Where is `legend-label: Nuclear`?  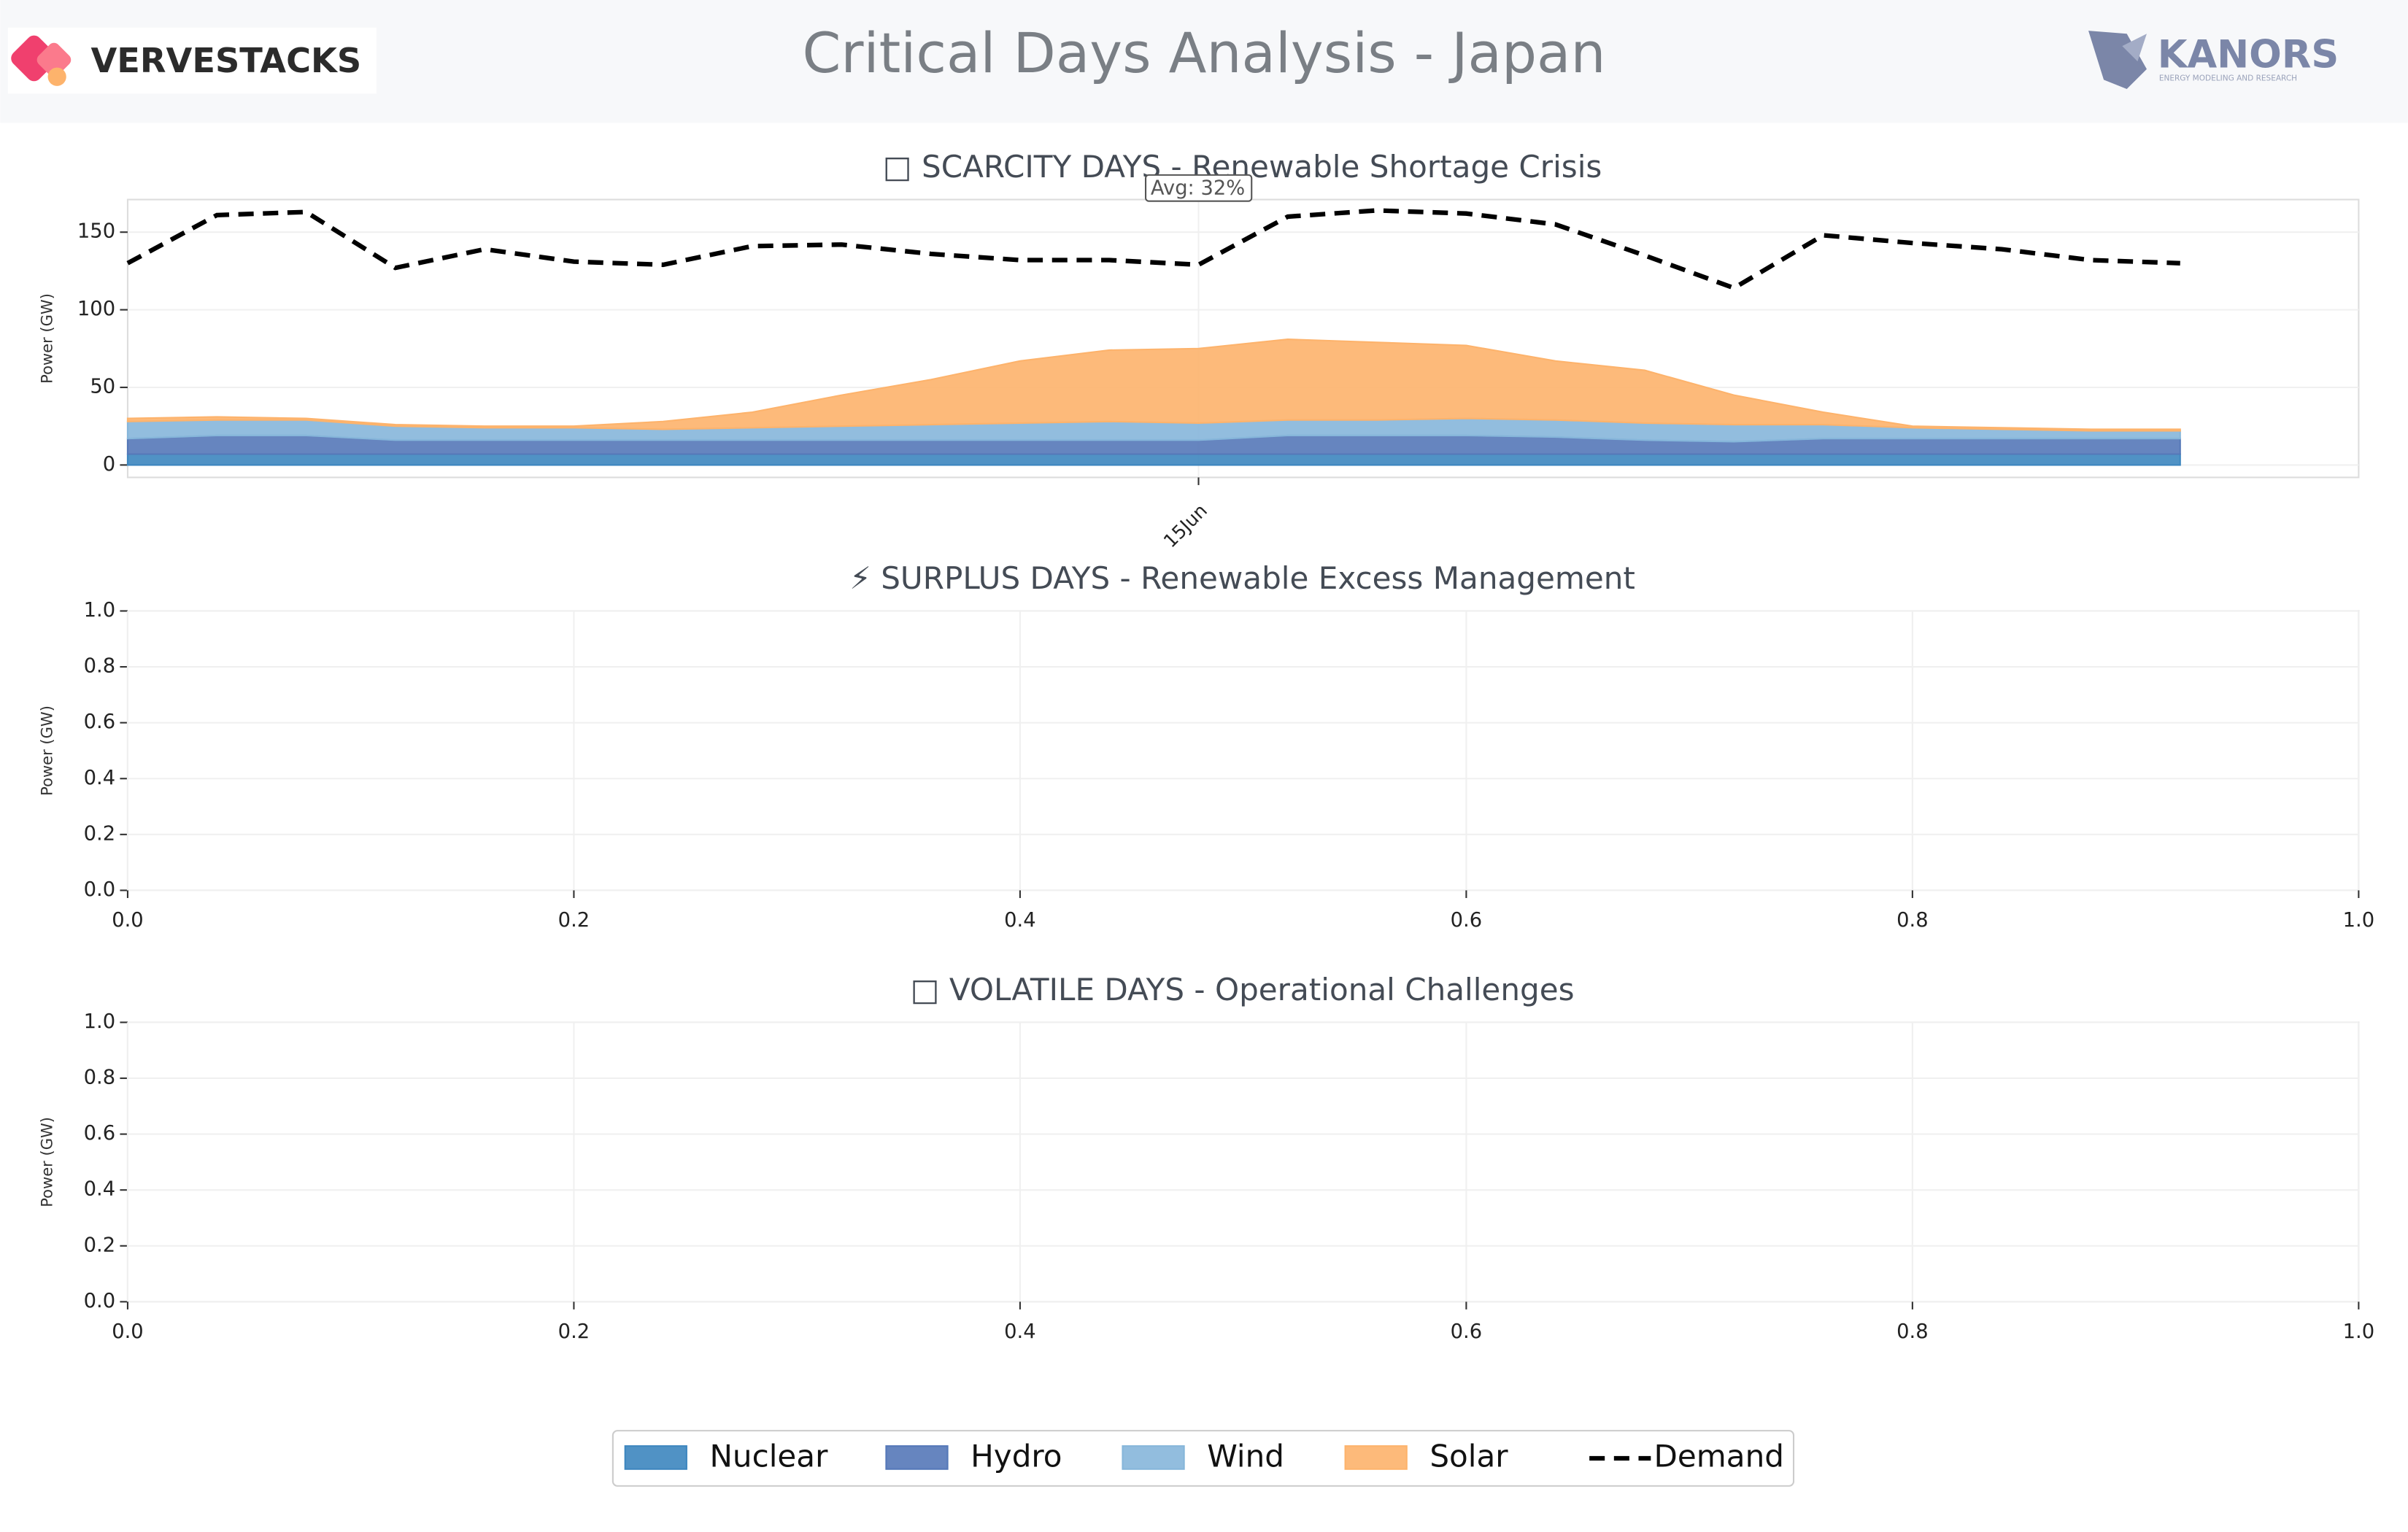 legend-label: Nuclear is located at coordinates (768, 1456).